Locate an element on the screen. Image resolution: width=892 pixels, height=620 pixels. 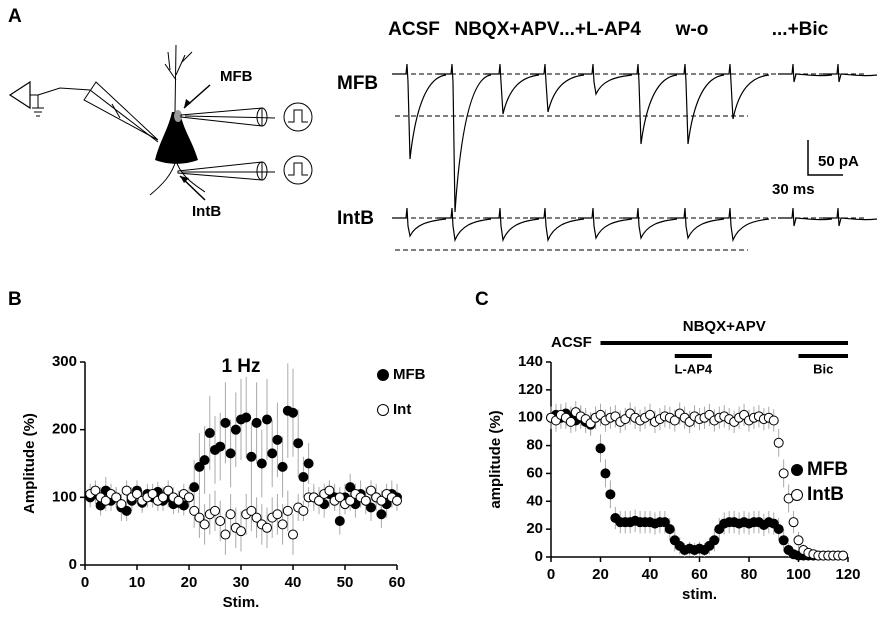
y-tick-label: 60 is located at coordinates (534, 472).